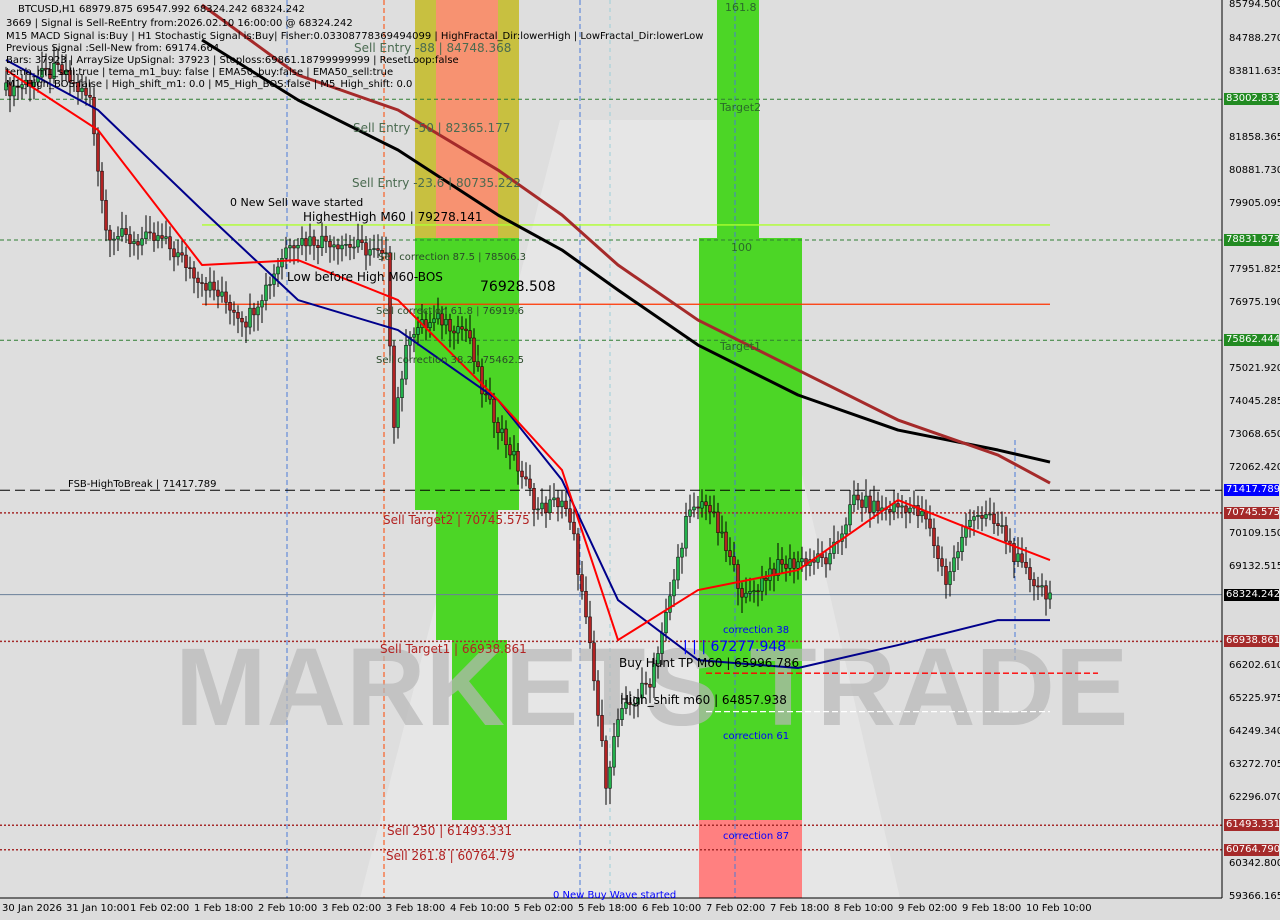  Describe the element at coordinates (453, 649) in the screenshot. I see `sell-target1-label: Sell Target1 | 66938.861` at that location.